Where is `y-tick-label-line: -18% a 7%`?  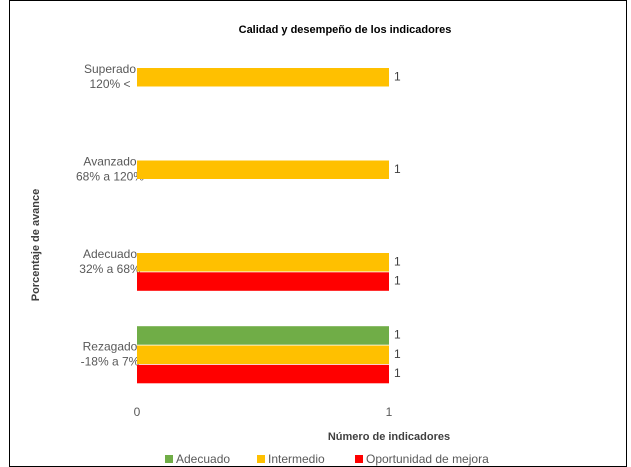 y-tick-label-line: -18% a 7% is located at coordinates (110, 361).